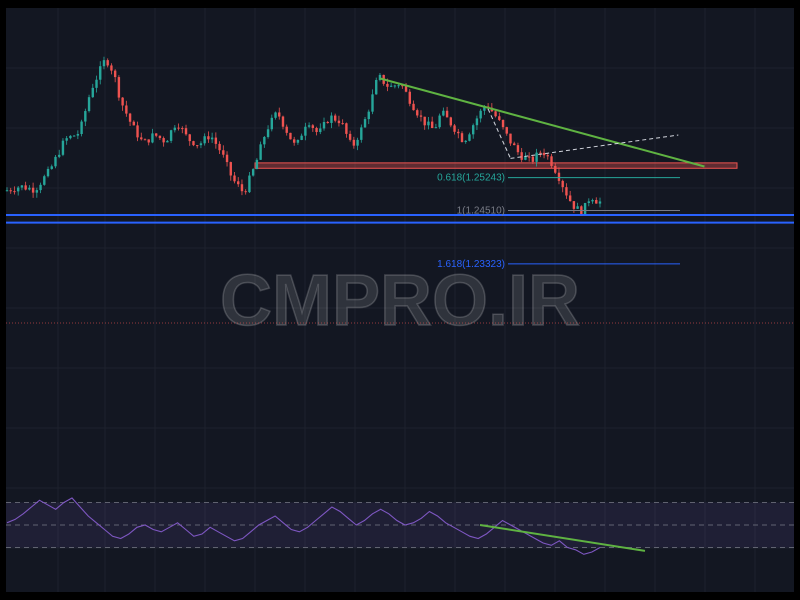  Describe the element at coordinates (400, 301) in the screenshot. I see `watermark-text: CMPRO.IR` at that location.